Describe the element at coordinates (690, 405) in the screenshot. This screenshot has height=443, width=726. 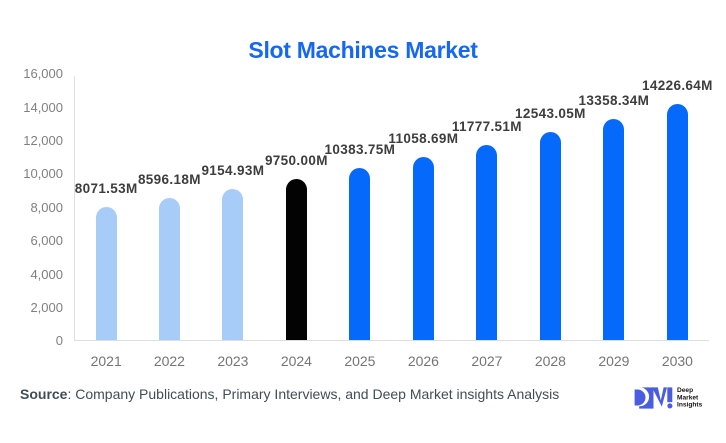
I see `svg-text: Insights` at that location.